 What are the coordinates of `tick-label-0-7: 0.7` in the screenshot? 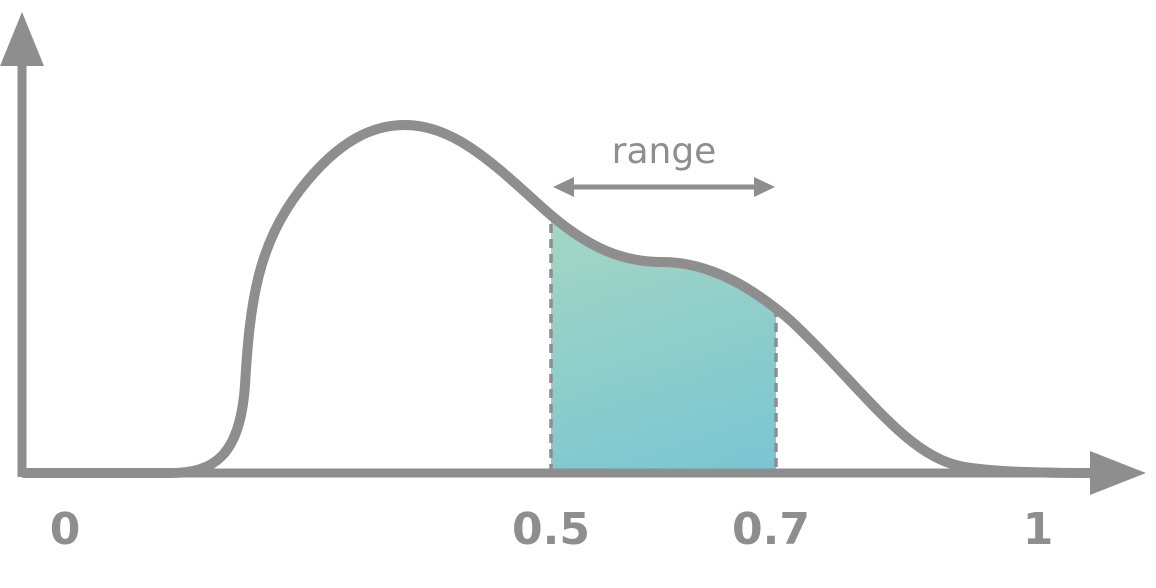 It's located at (771, 529).